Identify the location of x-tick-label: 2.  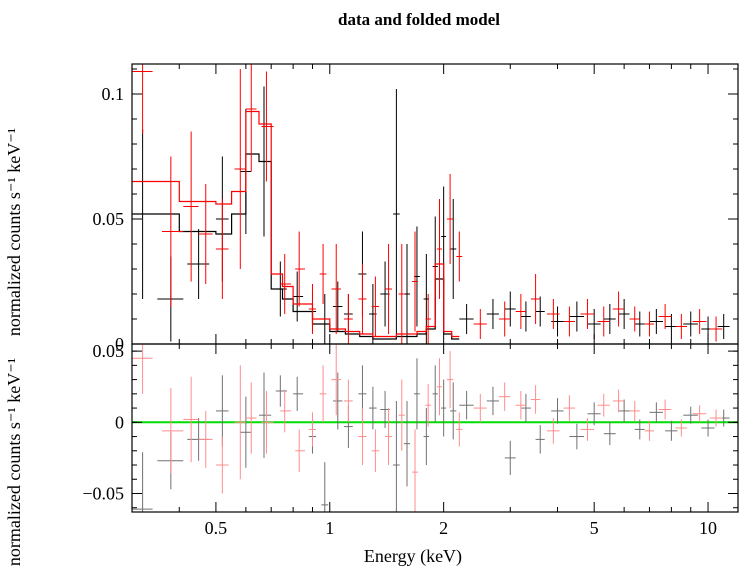
(443, 528).